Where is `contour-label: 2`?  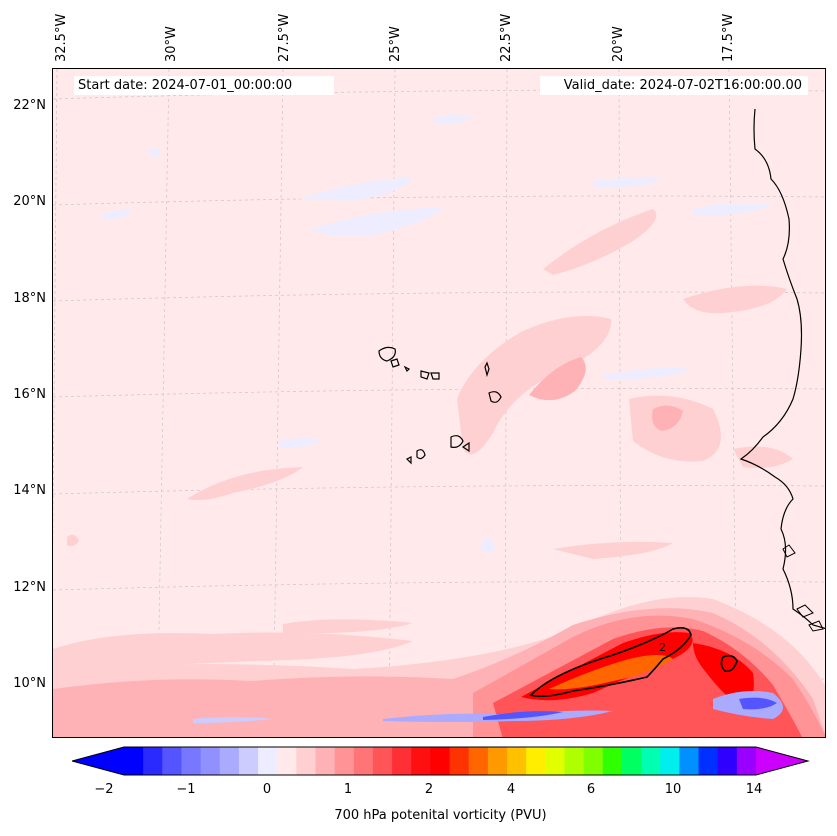
contour-label: 2 is located at coordinates (662, 647).